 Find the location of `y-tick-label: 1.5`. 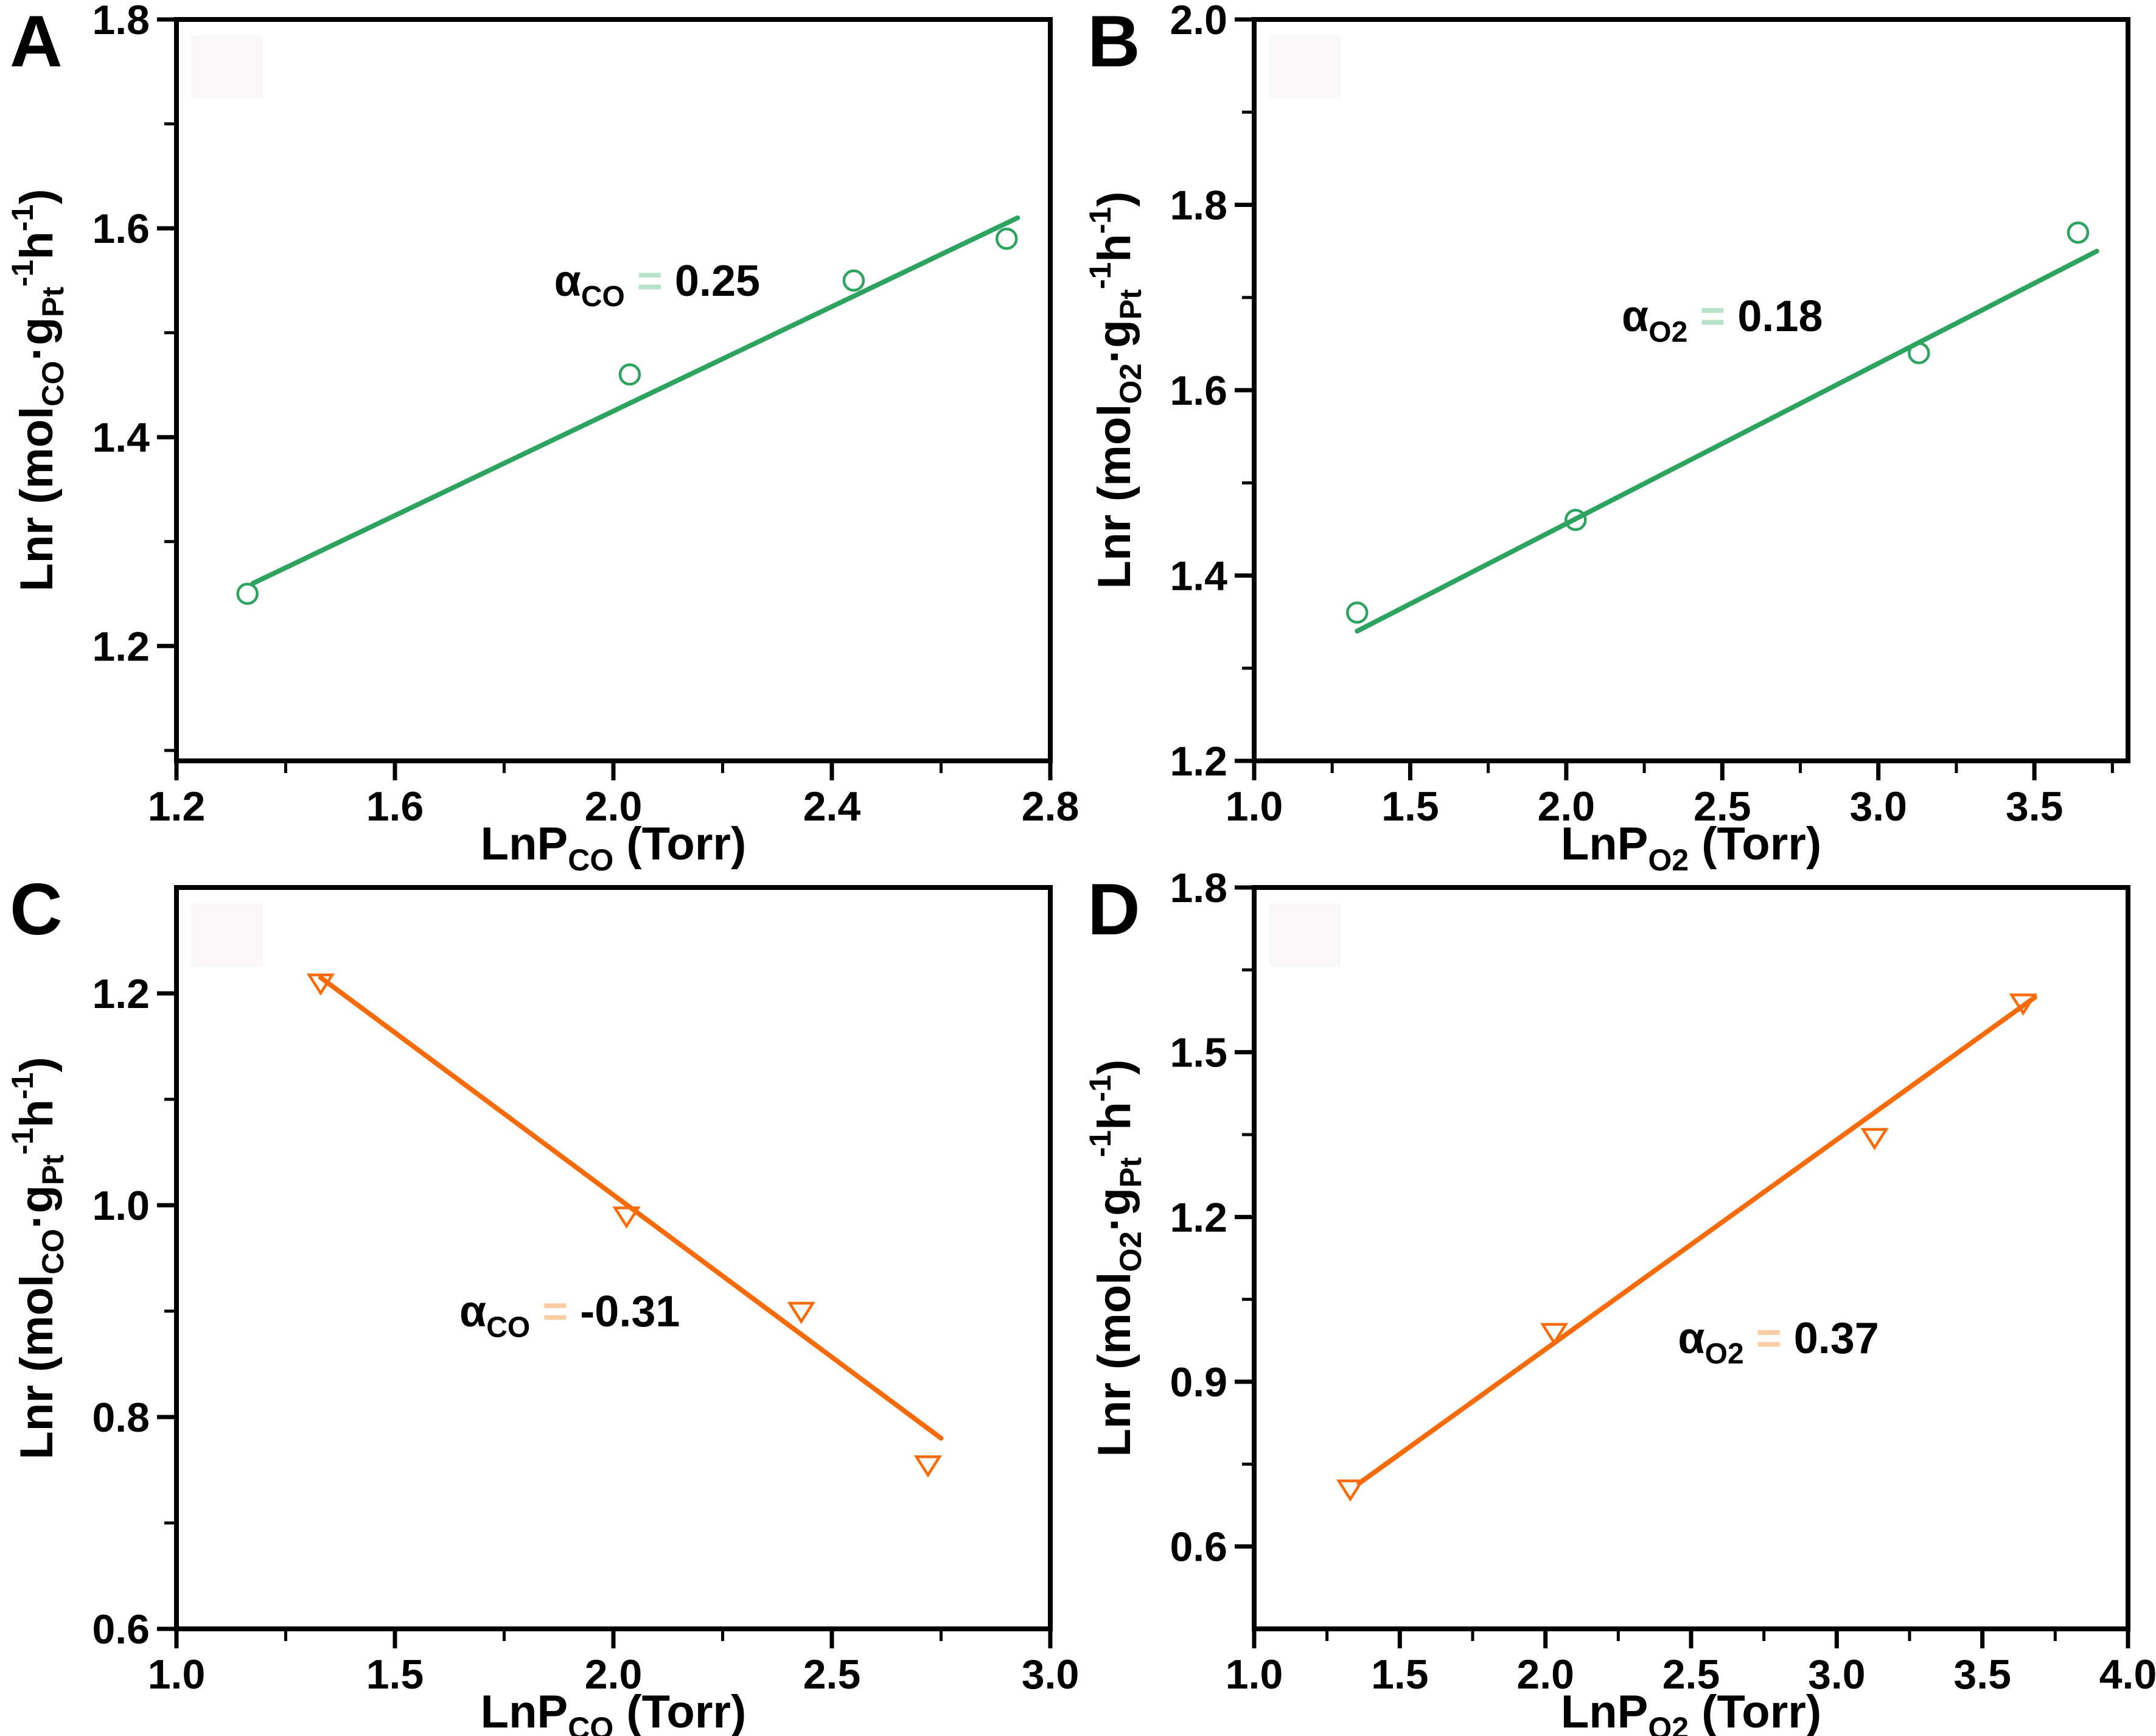

y-tick-label: 1.5 is located at coordinates (1198, 1053).